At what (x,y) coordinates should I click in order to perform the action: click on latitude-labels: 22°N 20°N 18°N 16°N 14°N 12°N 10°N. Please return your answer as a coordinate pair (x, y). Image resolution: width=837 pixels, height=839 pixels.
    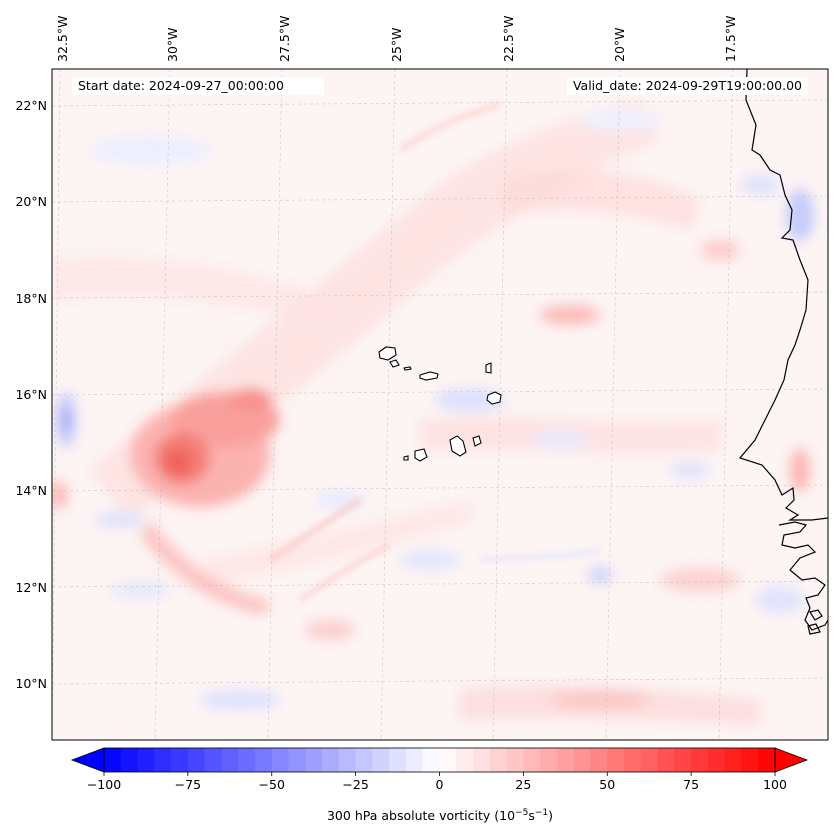
    Looking at the image, I should click on (31, 394).